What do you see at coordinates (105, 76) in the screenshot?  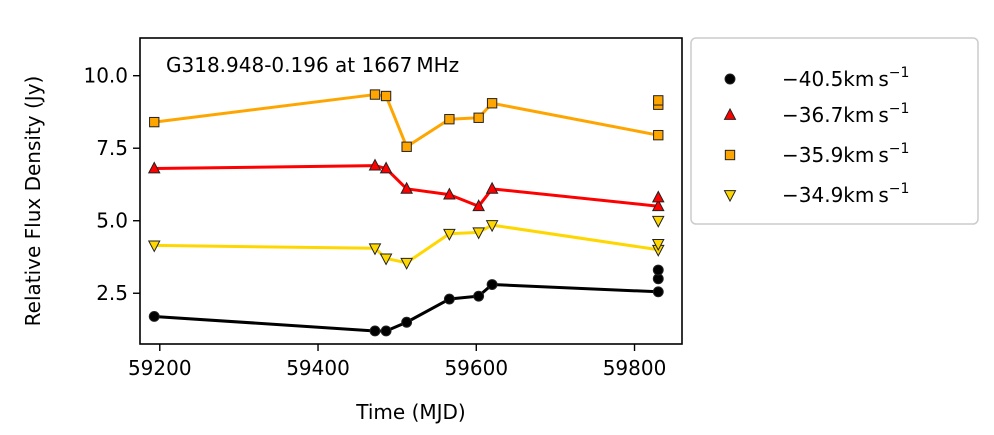 I see `y-tick-label: 10.0` at bounding box center [105, 76].